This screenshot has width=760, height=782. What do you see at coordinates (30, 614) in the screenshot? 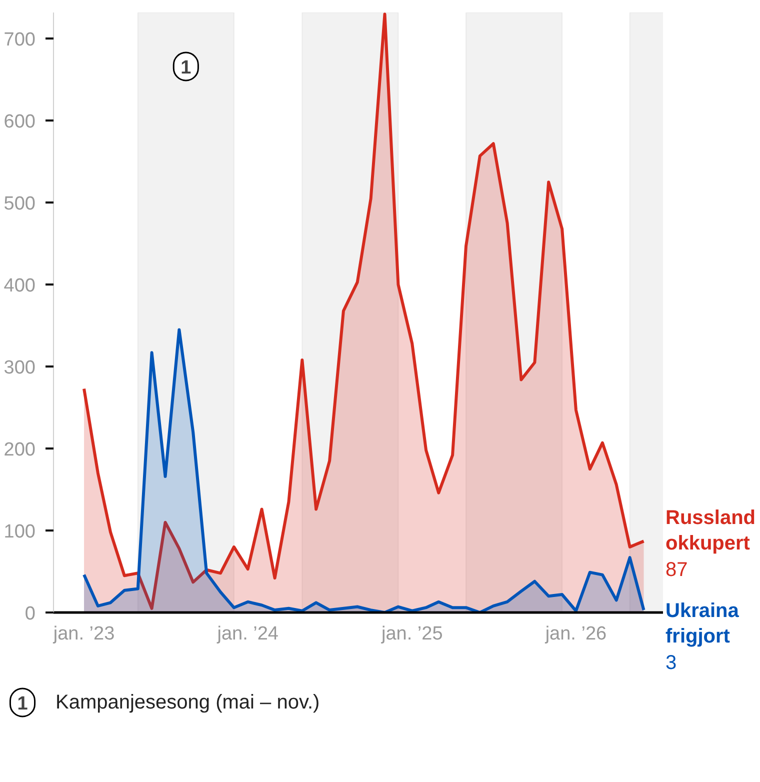
I see `y-tick-label: 0` at bounding box center [30, 614].